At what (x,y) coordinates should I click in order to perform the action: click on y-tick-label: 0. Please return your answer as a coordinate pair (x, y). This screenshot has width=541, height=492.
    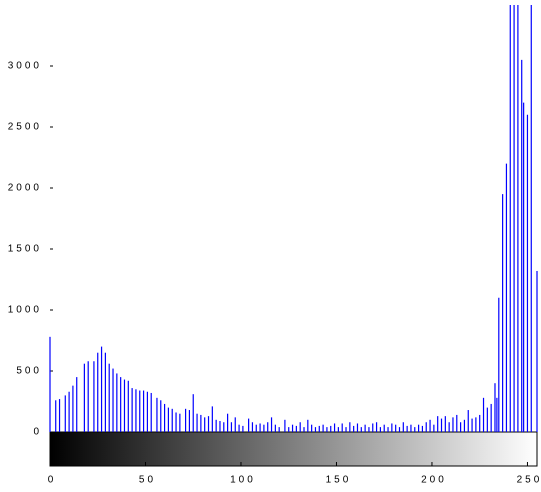
    Looking at the image, I should click on (37, 432).